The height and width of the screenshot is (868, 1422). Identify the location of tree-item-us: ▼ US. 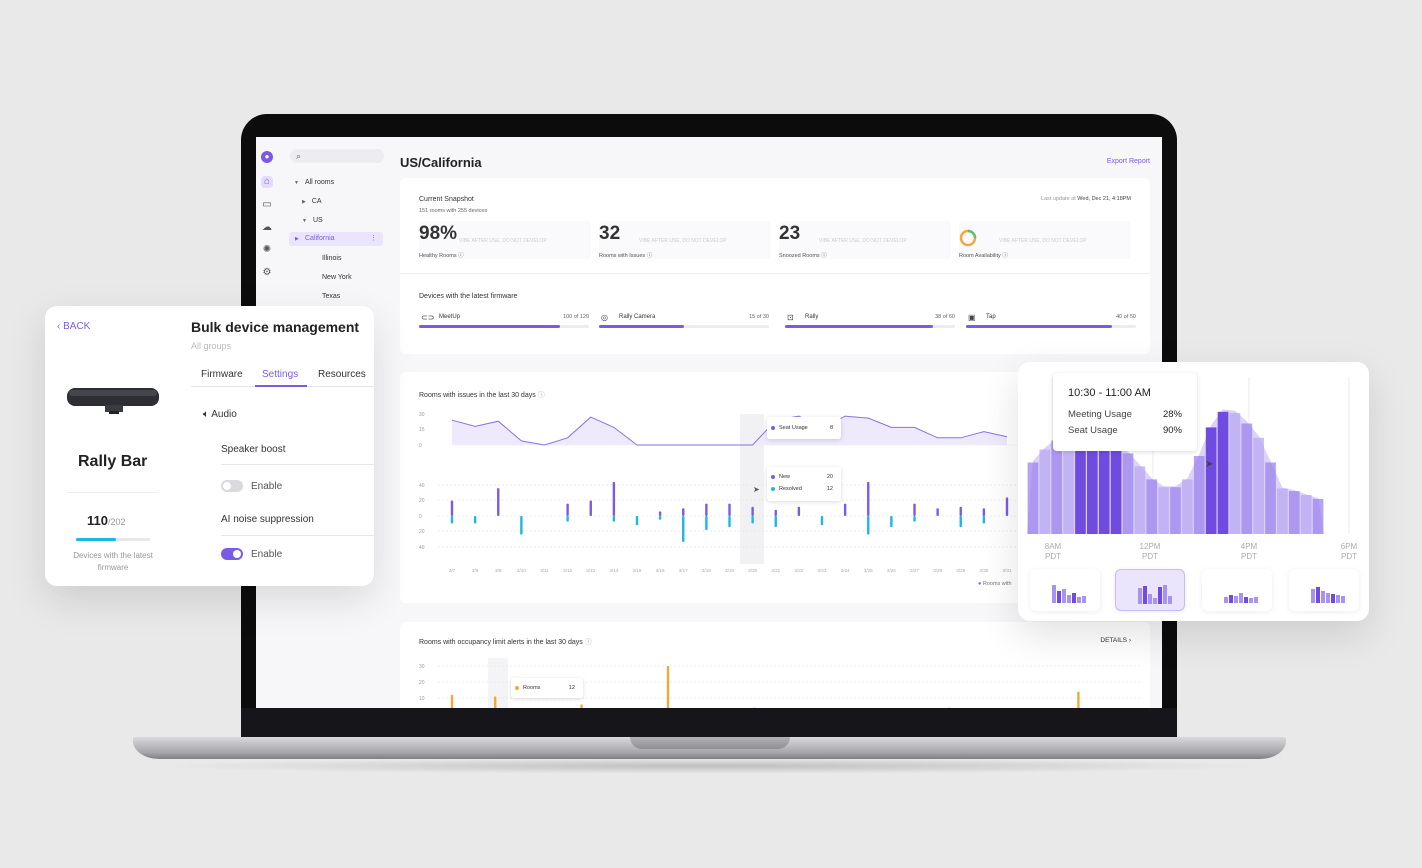
(312, 220).